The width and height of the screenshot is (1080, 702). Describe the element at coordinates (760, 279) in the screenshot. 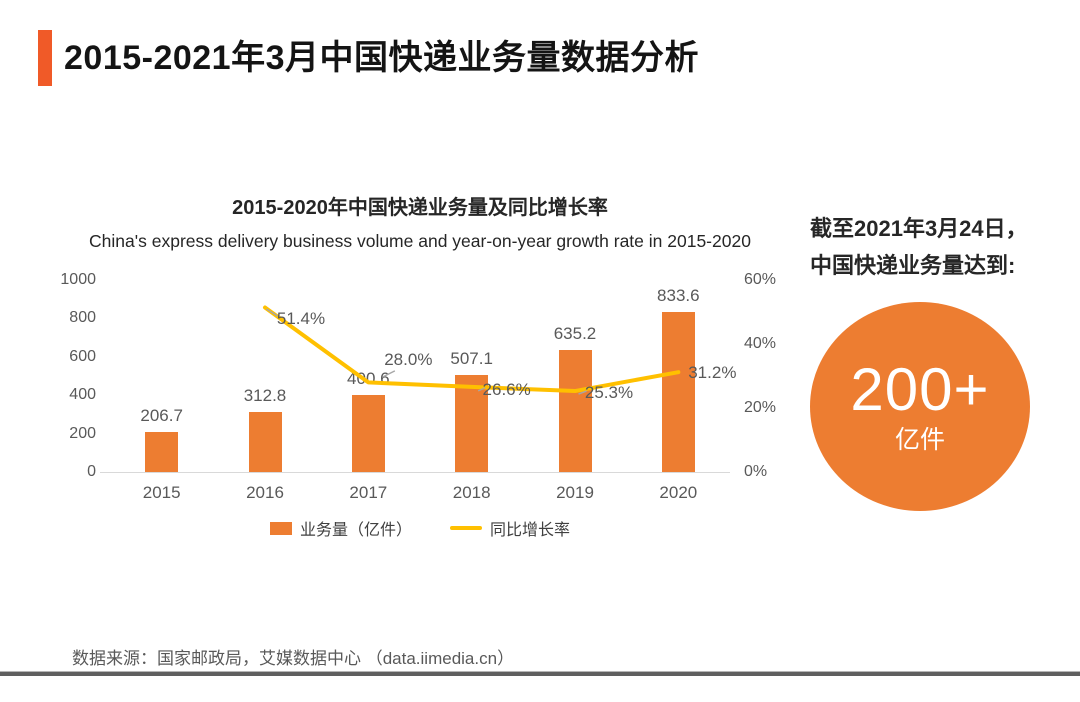

I see `y-axis-tick-right: 60%` at that location.